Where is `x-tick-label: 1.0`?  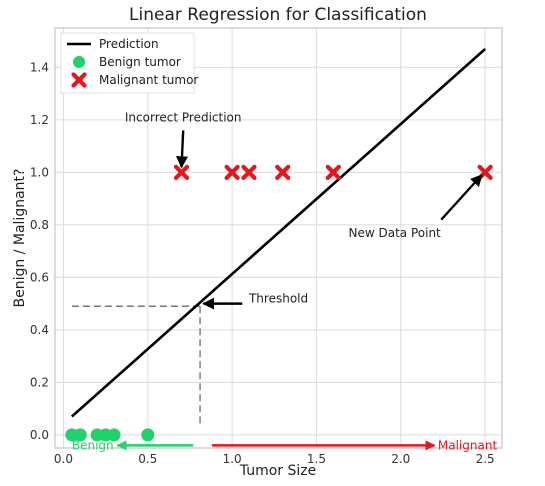
x-tick-label: 1.0 is located at coordinates (232, 459).